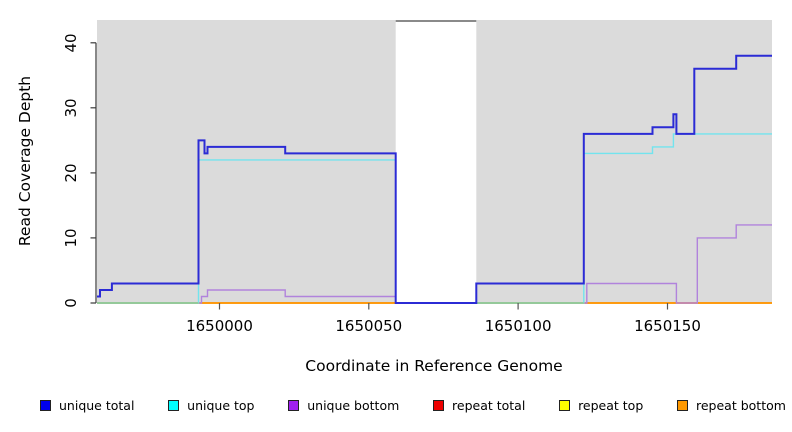 This screenshot has height=432, width=792. Describe the element at coordinates (518, 326) in the screenshot. I see `x-tick-label: 1650100` at that location.